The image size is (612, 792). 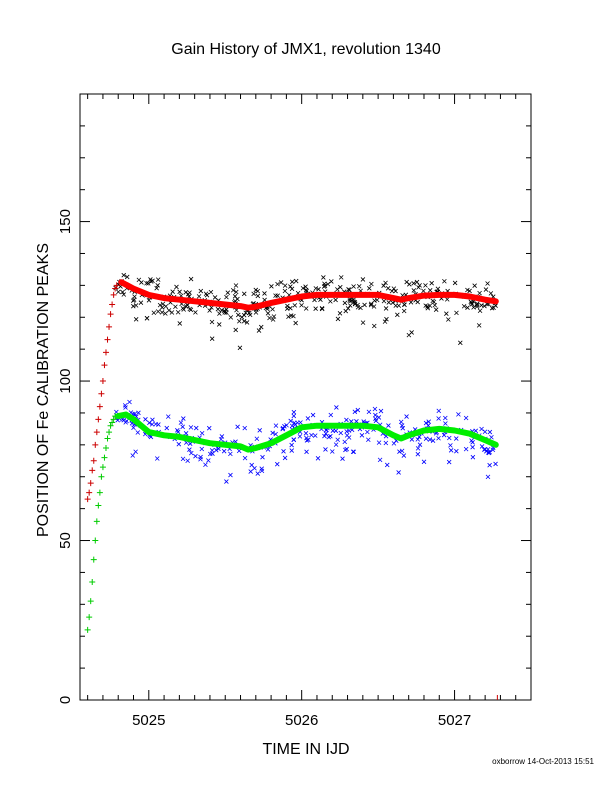 I want to click on x-tick-label: 5025, so click(x=148, y=720).